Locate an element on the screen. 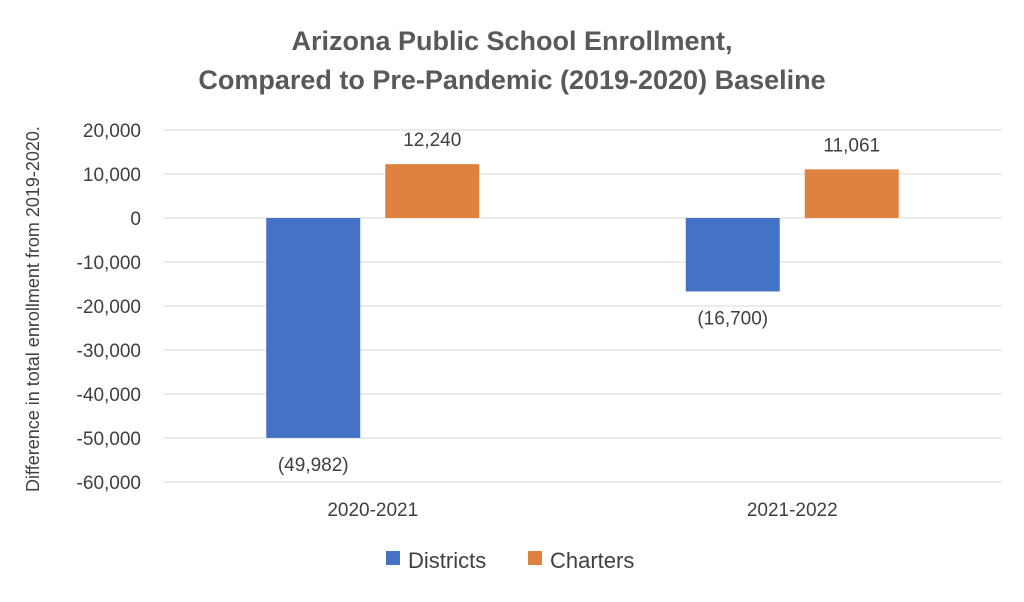 This screenshot has height=602, width=1024. data-label: 12,240 is located at coordinates (432, 140).